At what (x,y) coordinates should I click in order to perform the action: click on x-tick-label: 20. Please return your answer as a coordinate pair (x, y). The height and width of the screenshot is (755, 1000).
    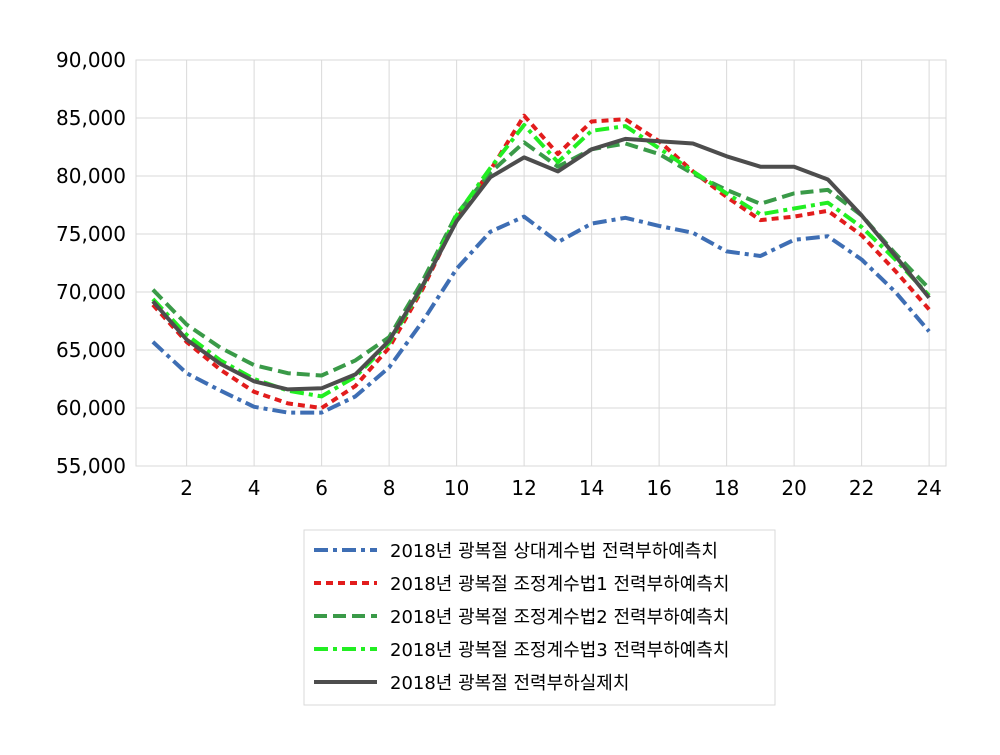
    Looking at the image, I should click on (793, 488).